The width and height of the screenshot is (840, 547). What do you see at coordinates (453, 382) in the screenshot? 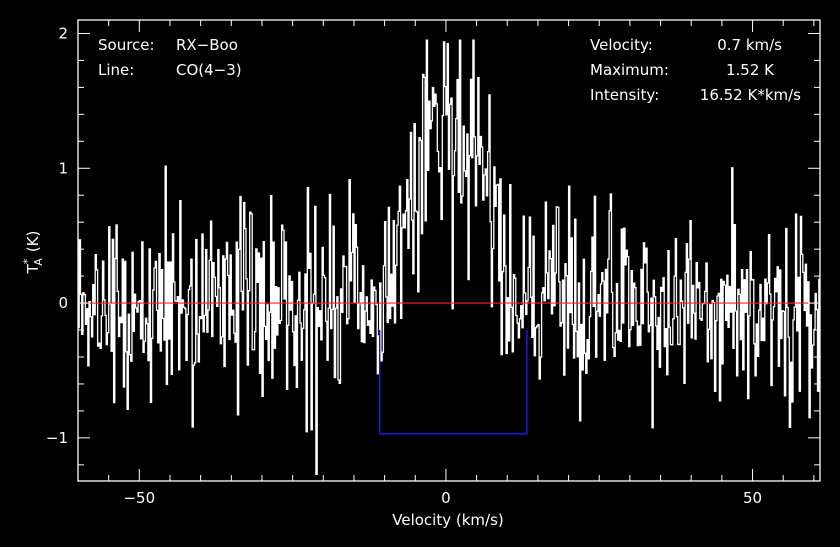
I see `integration-window` at bounding box center [453, 382].